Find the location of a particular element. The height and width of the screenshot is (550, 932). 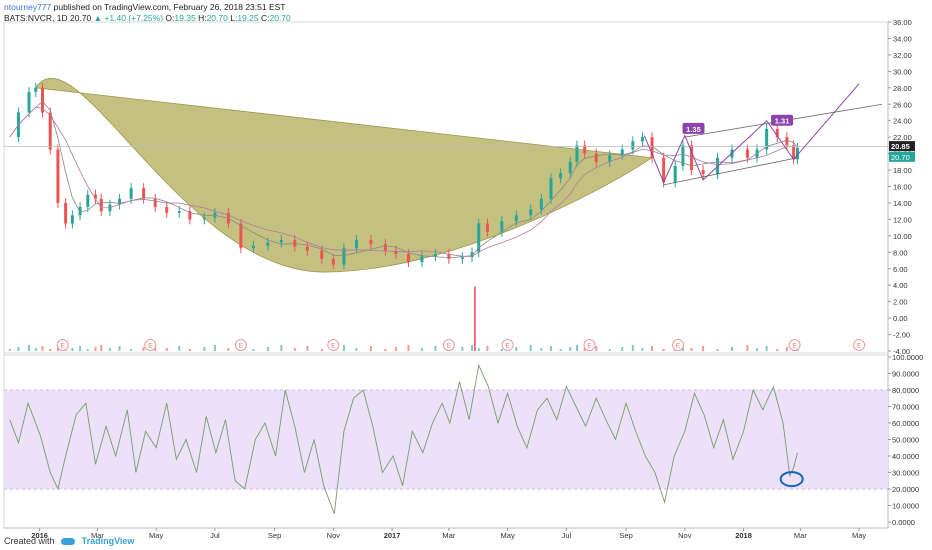

price-tick-label: 8.00 is located at coordinates (900, 252).